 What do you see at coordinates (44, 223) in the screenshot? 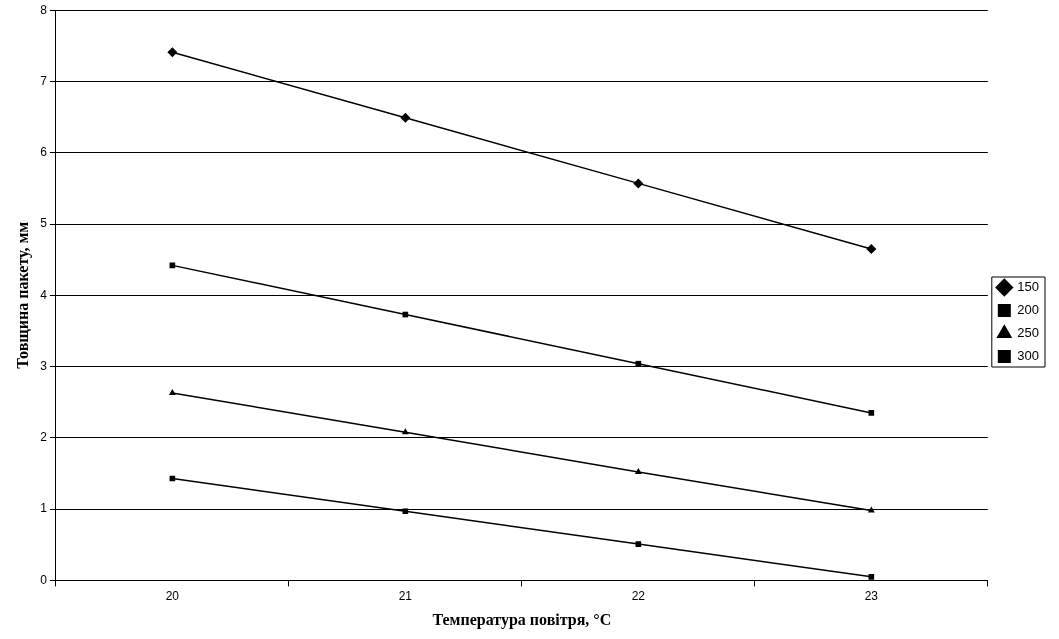
I see `y-tick-label: 5` at bounding box center [44, 223].